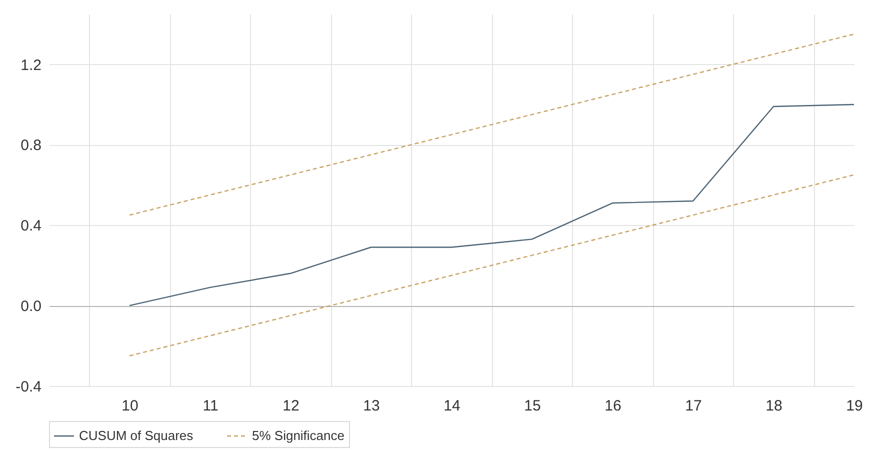 This screenshot has width=873, height=457. Describe the element at coordinates (613, 406) in the screenshot. I see `x-tick-label: 16` at that location.